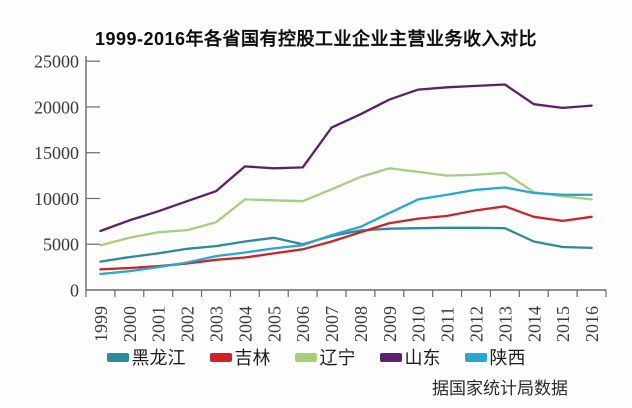 This screenshot has height=408, width=632. I want to click on legend-item-heilongjiang: 黑龙江, so click(146, 357).